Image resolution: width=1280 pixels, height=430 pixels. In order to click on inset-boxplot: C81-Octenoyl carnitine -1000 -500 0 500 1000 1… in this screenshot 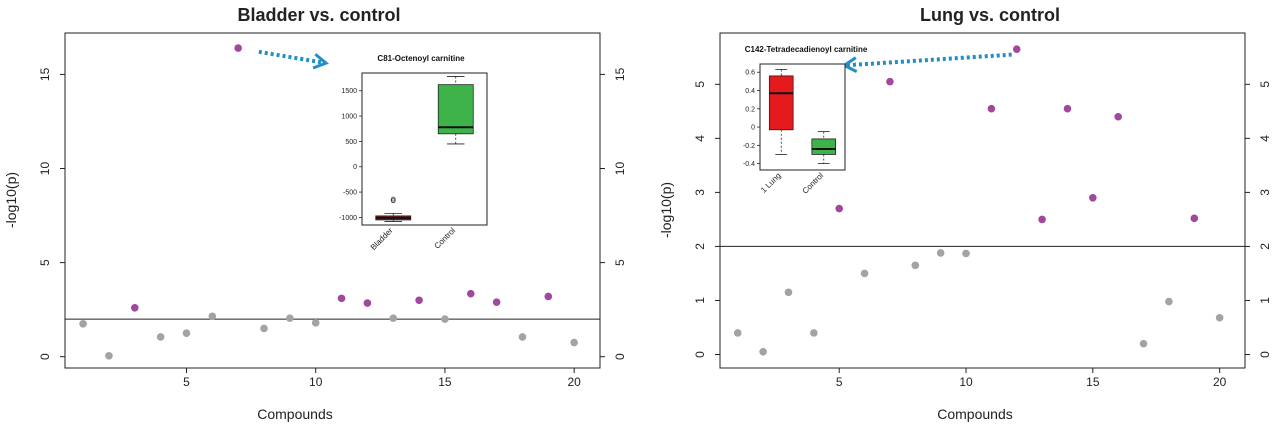, I will do `click(413, 153)`.